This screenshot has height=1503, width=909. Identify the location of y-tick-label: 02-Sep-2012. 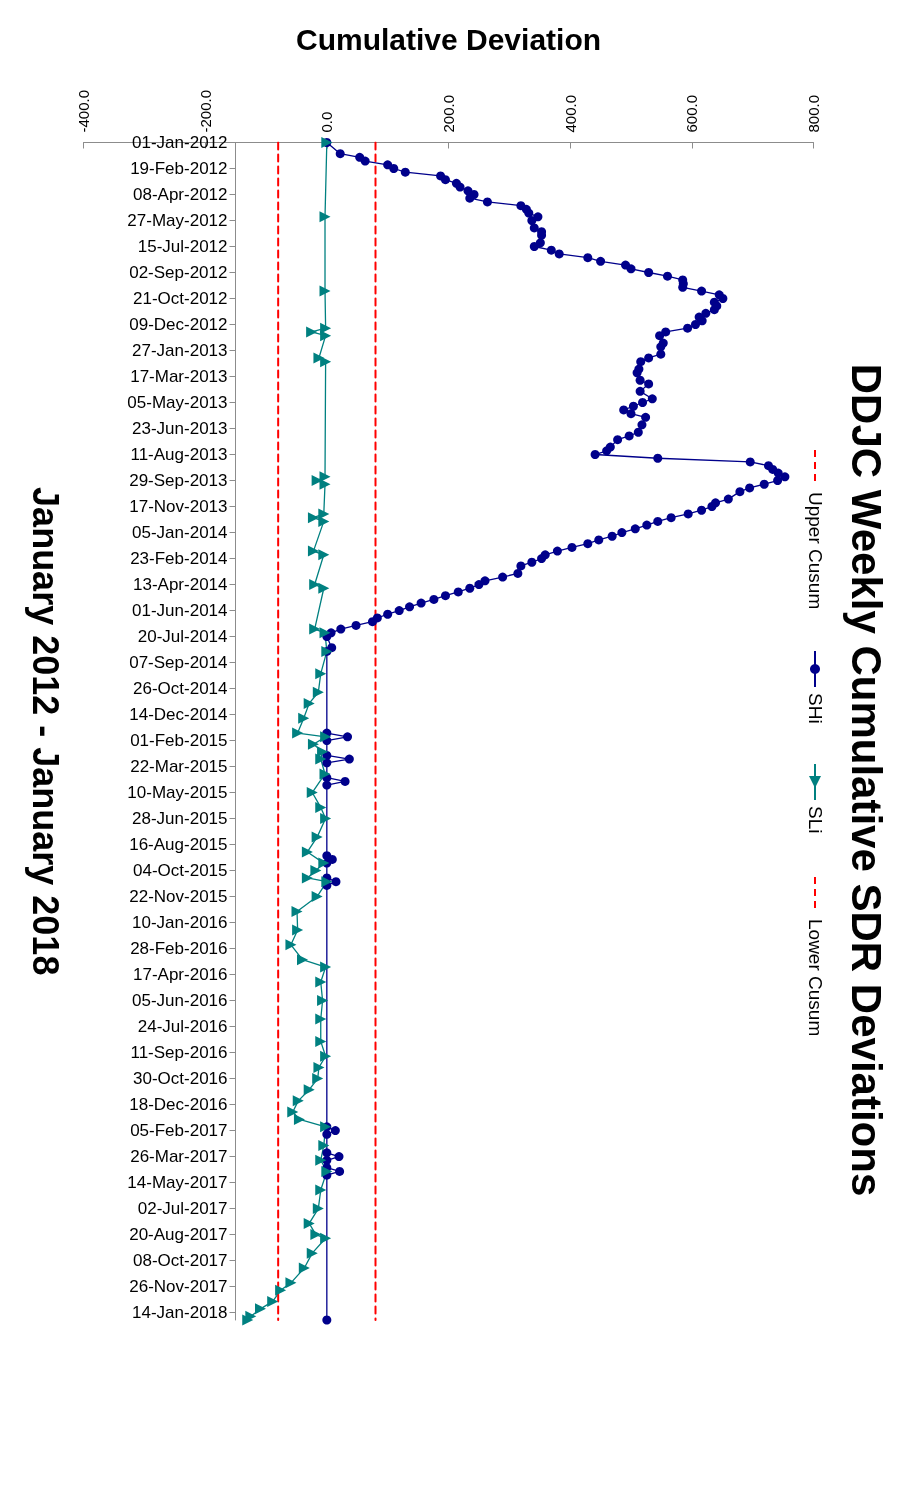
(178, 273).